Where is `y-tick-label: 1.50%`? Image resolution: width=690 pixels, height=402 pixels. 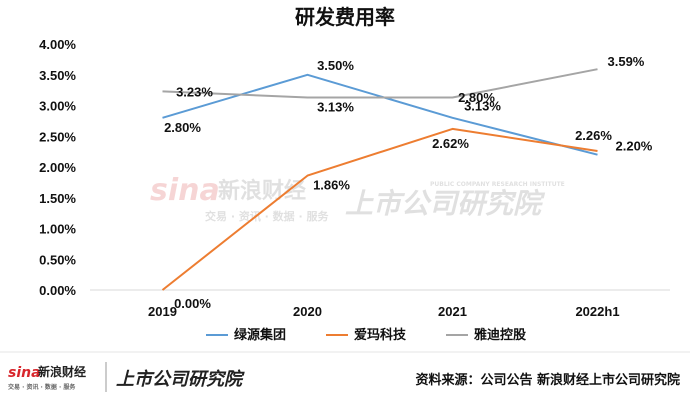
y-tick-label: 1.50% is located at coordinates (57, 198).